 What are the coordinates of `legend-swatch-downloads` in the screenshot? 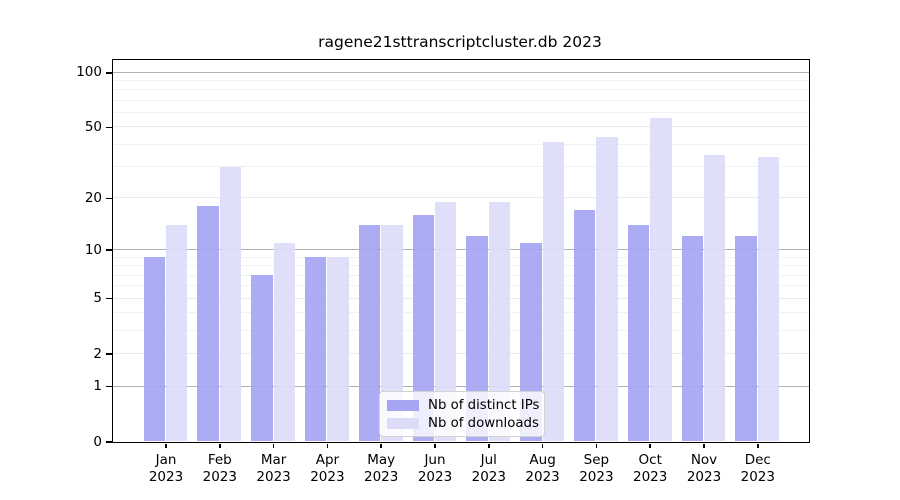 It's located at (403, 423).